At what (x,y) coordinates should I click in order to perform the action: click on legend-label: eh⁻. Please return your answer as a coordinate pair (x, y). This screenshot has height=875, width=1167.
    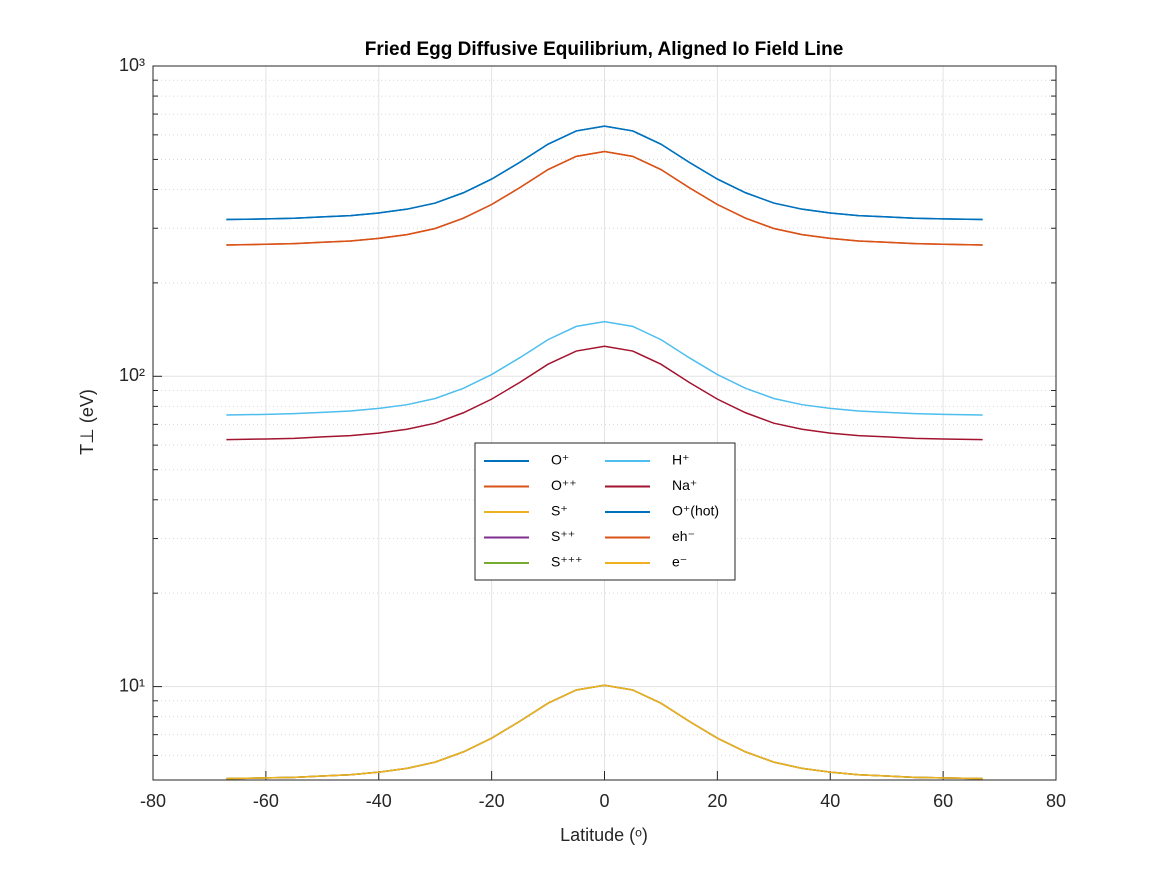
    Looking at the image, I should click on (683, 536).